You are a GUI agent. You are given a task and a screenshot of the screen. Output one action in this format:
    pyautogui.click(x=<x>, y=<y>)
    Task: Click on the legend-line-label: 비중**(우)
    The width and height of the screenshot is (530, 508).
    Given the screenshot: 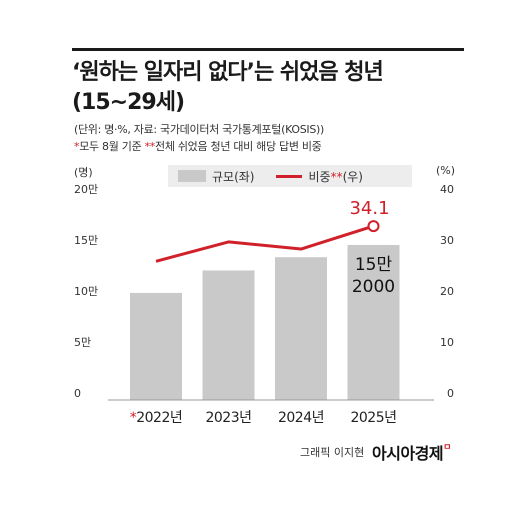 What is the action you would take?
    pyautogui.click(x=335, y=176)
    